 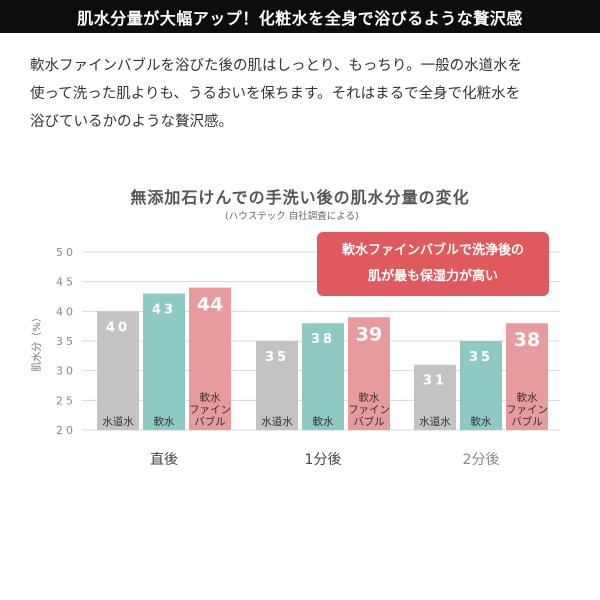 What do you see at coordinates (481, 460) in the screenshot?
I see `x-category-label: 2分後` at bounding box center [481, 460].